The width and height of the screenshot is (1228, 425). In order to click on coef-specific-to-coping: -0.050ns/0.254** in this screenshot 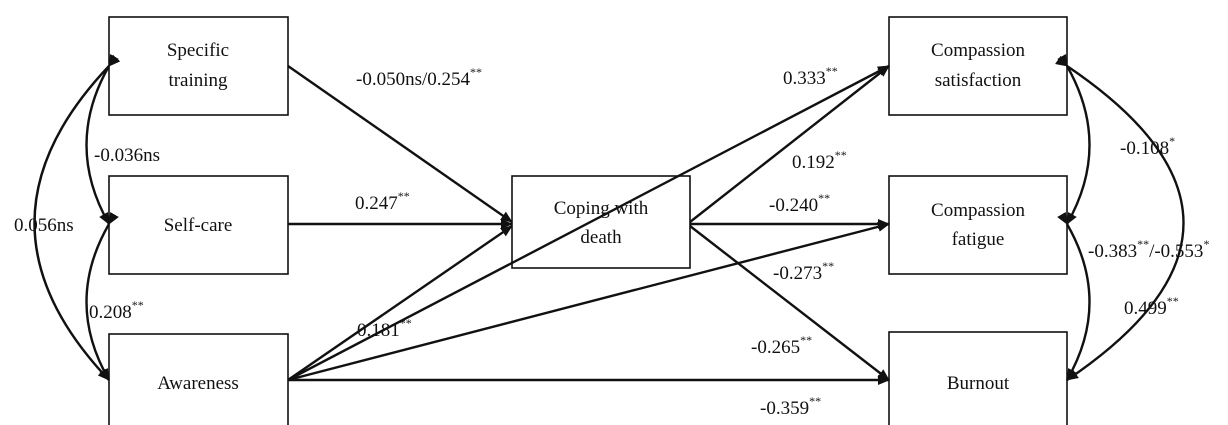, I will do `click(419, 77)`.